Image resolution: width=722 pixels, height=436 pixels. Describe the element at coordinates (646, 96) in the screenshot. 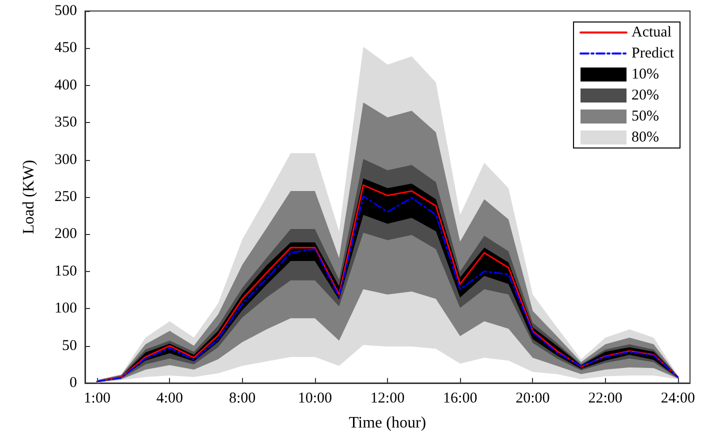

I see `legend-label: 20%` at that location.